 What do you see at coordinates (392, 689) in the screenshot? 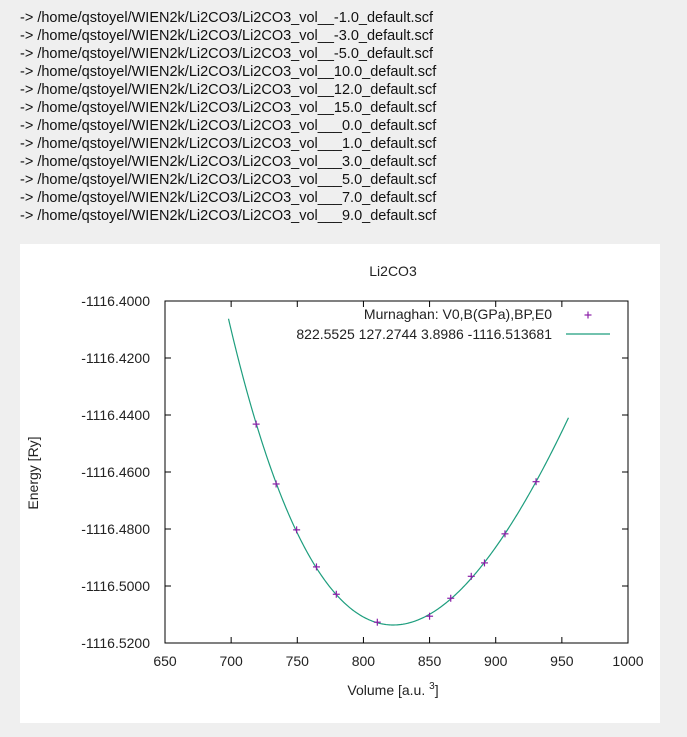
I see `x-axis-label: Volume [a.u. 3]` at bounding box center [392, 689].